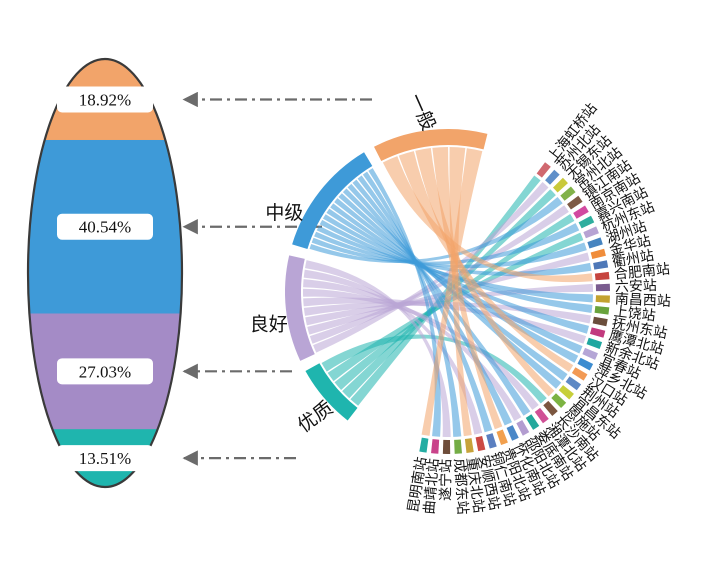 Image resolution: width=722 pixels, height=562 pixels. Describe the element at coordinates (422, 112) in the screenshot. I see `category-label-0: 一般` at that location.